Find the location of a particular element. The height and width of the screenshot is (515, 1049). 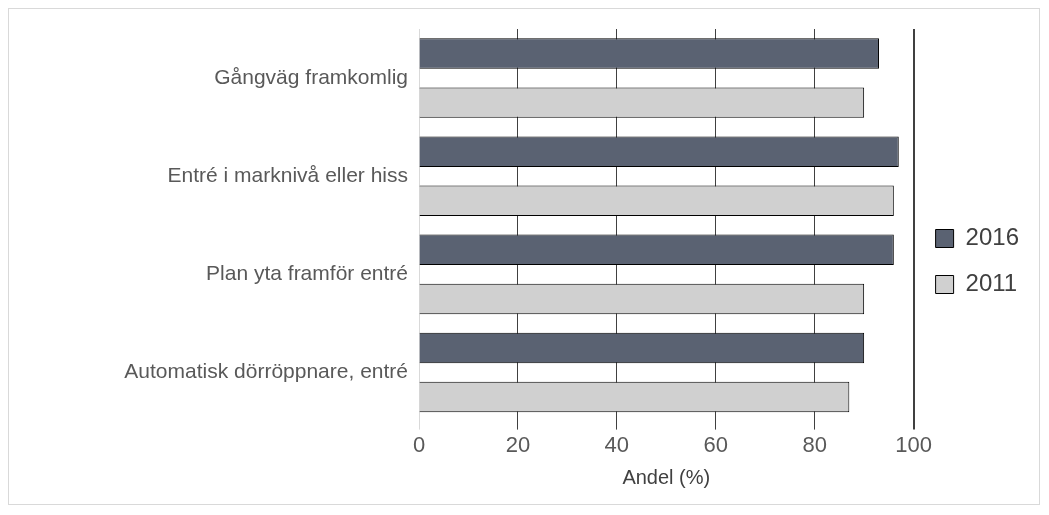

y-tick-label: Plan yta framför entré is located at coordinates (307, 273).